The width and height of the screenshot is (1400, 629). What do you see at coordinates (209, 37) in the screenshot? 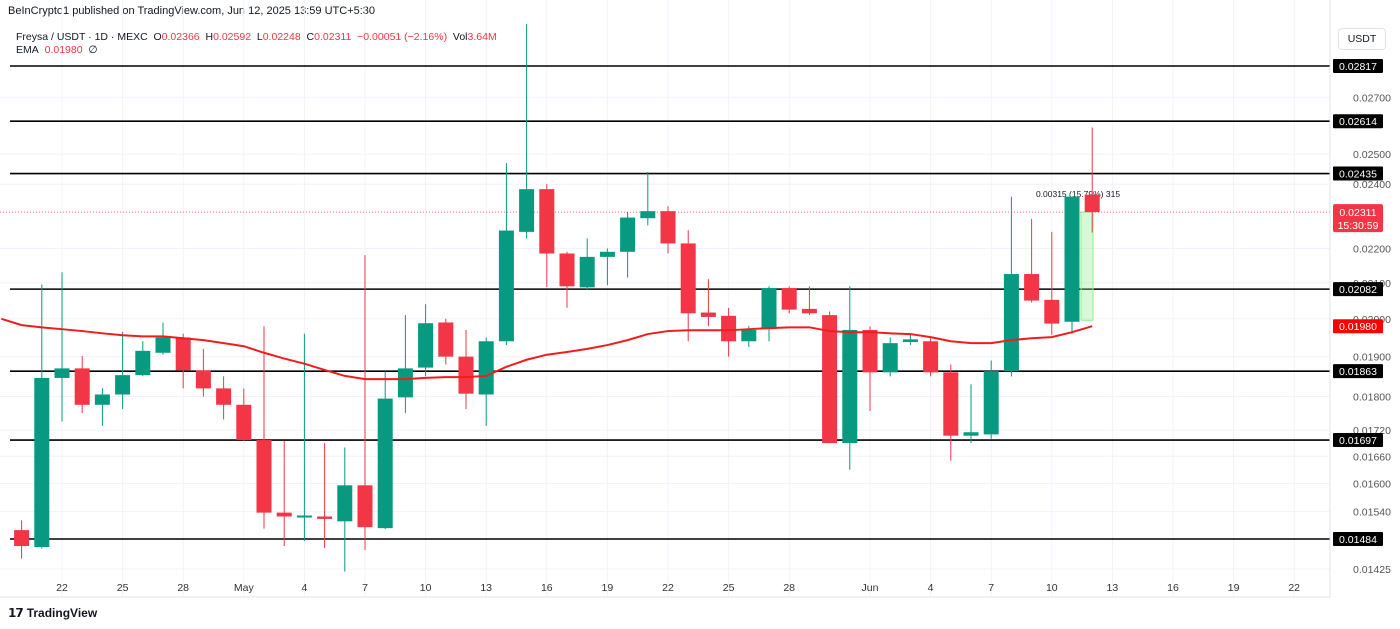
I see `high-label: H` at bounding box center [209, 37].